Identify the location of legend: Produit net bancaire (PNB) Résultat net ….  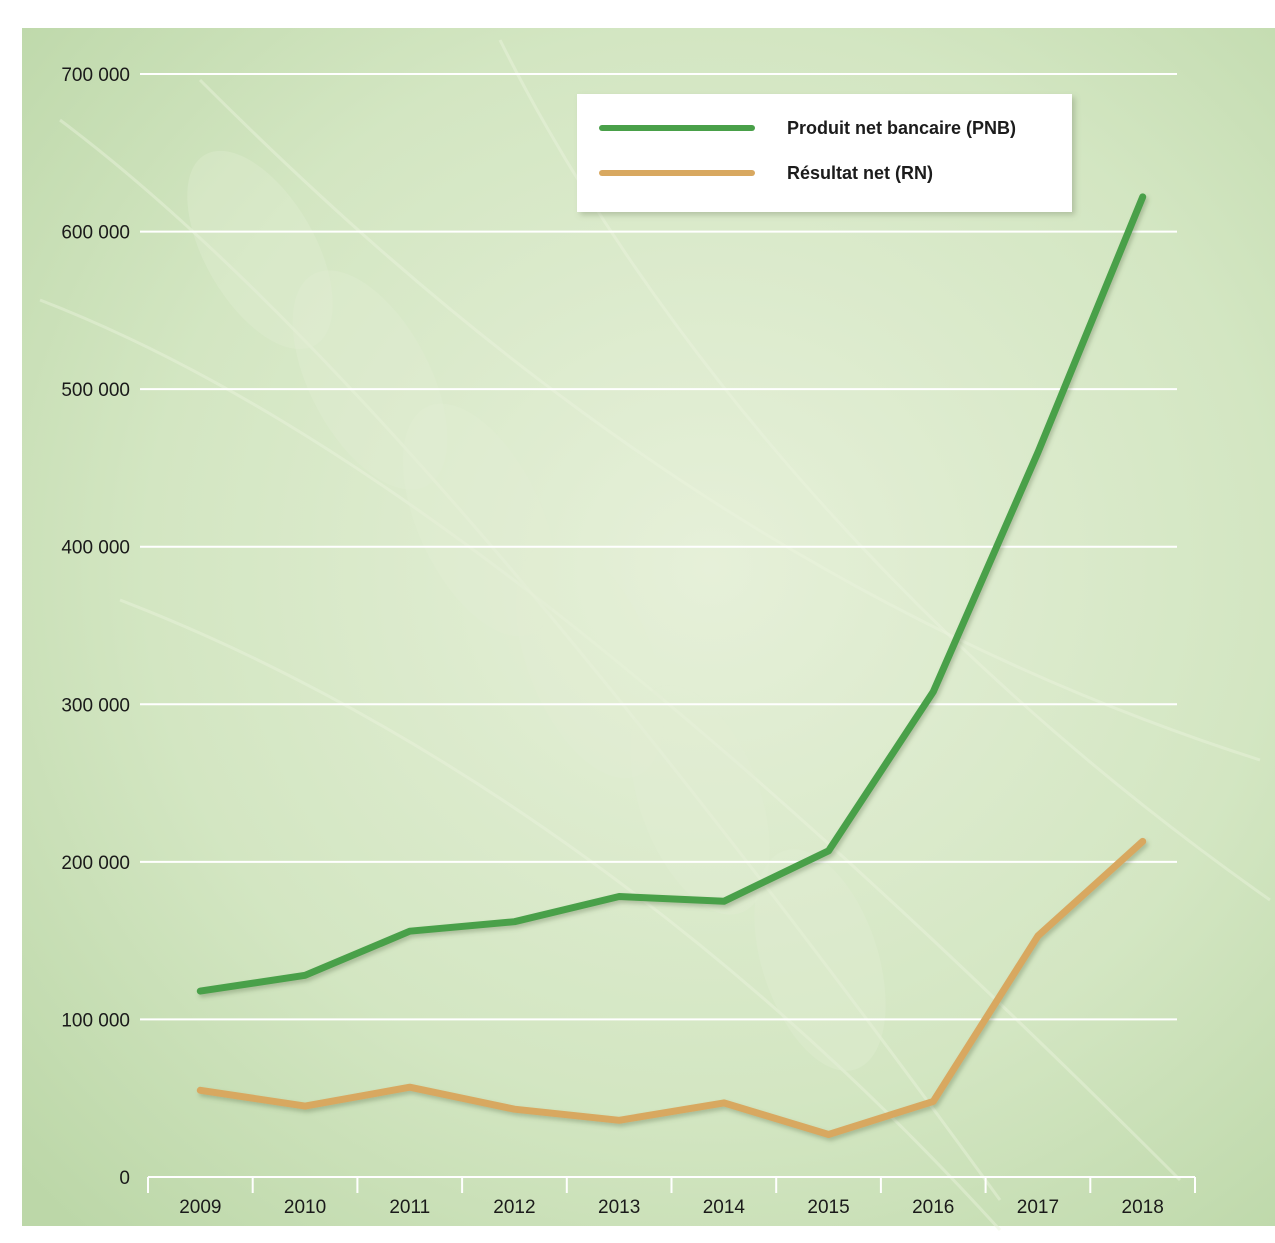
(824, 153).